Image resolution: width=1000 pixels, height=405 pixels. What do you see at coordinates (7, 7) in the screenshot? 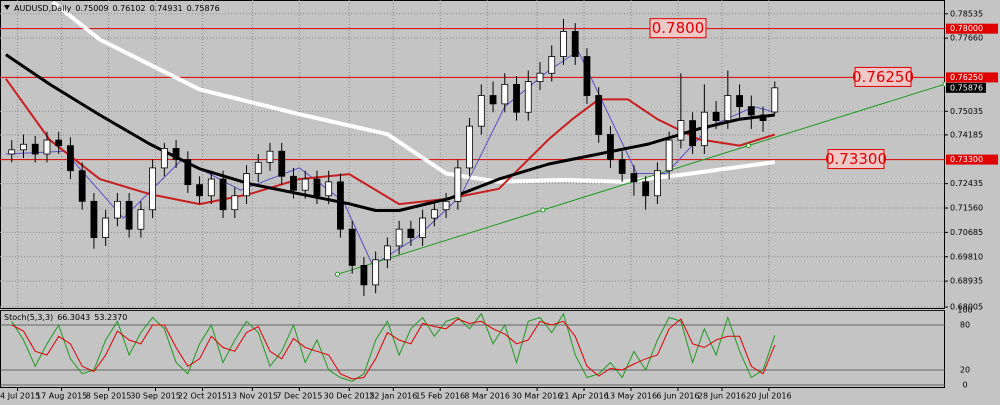
I see `menu-icon` at bounding box center [7, 7].